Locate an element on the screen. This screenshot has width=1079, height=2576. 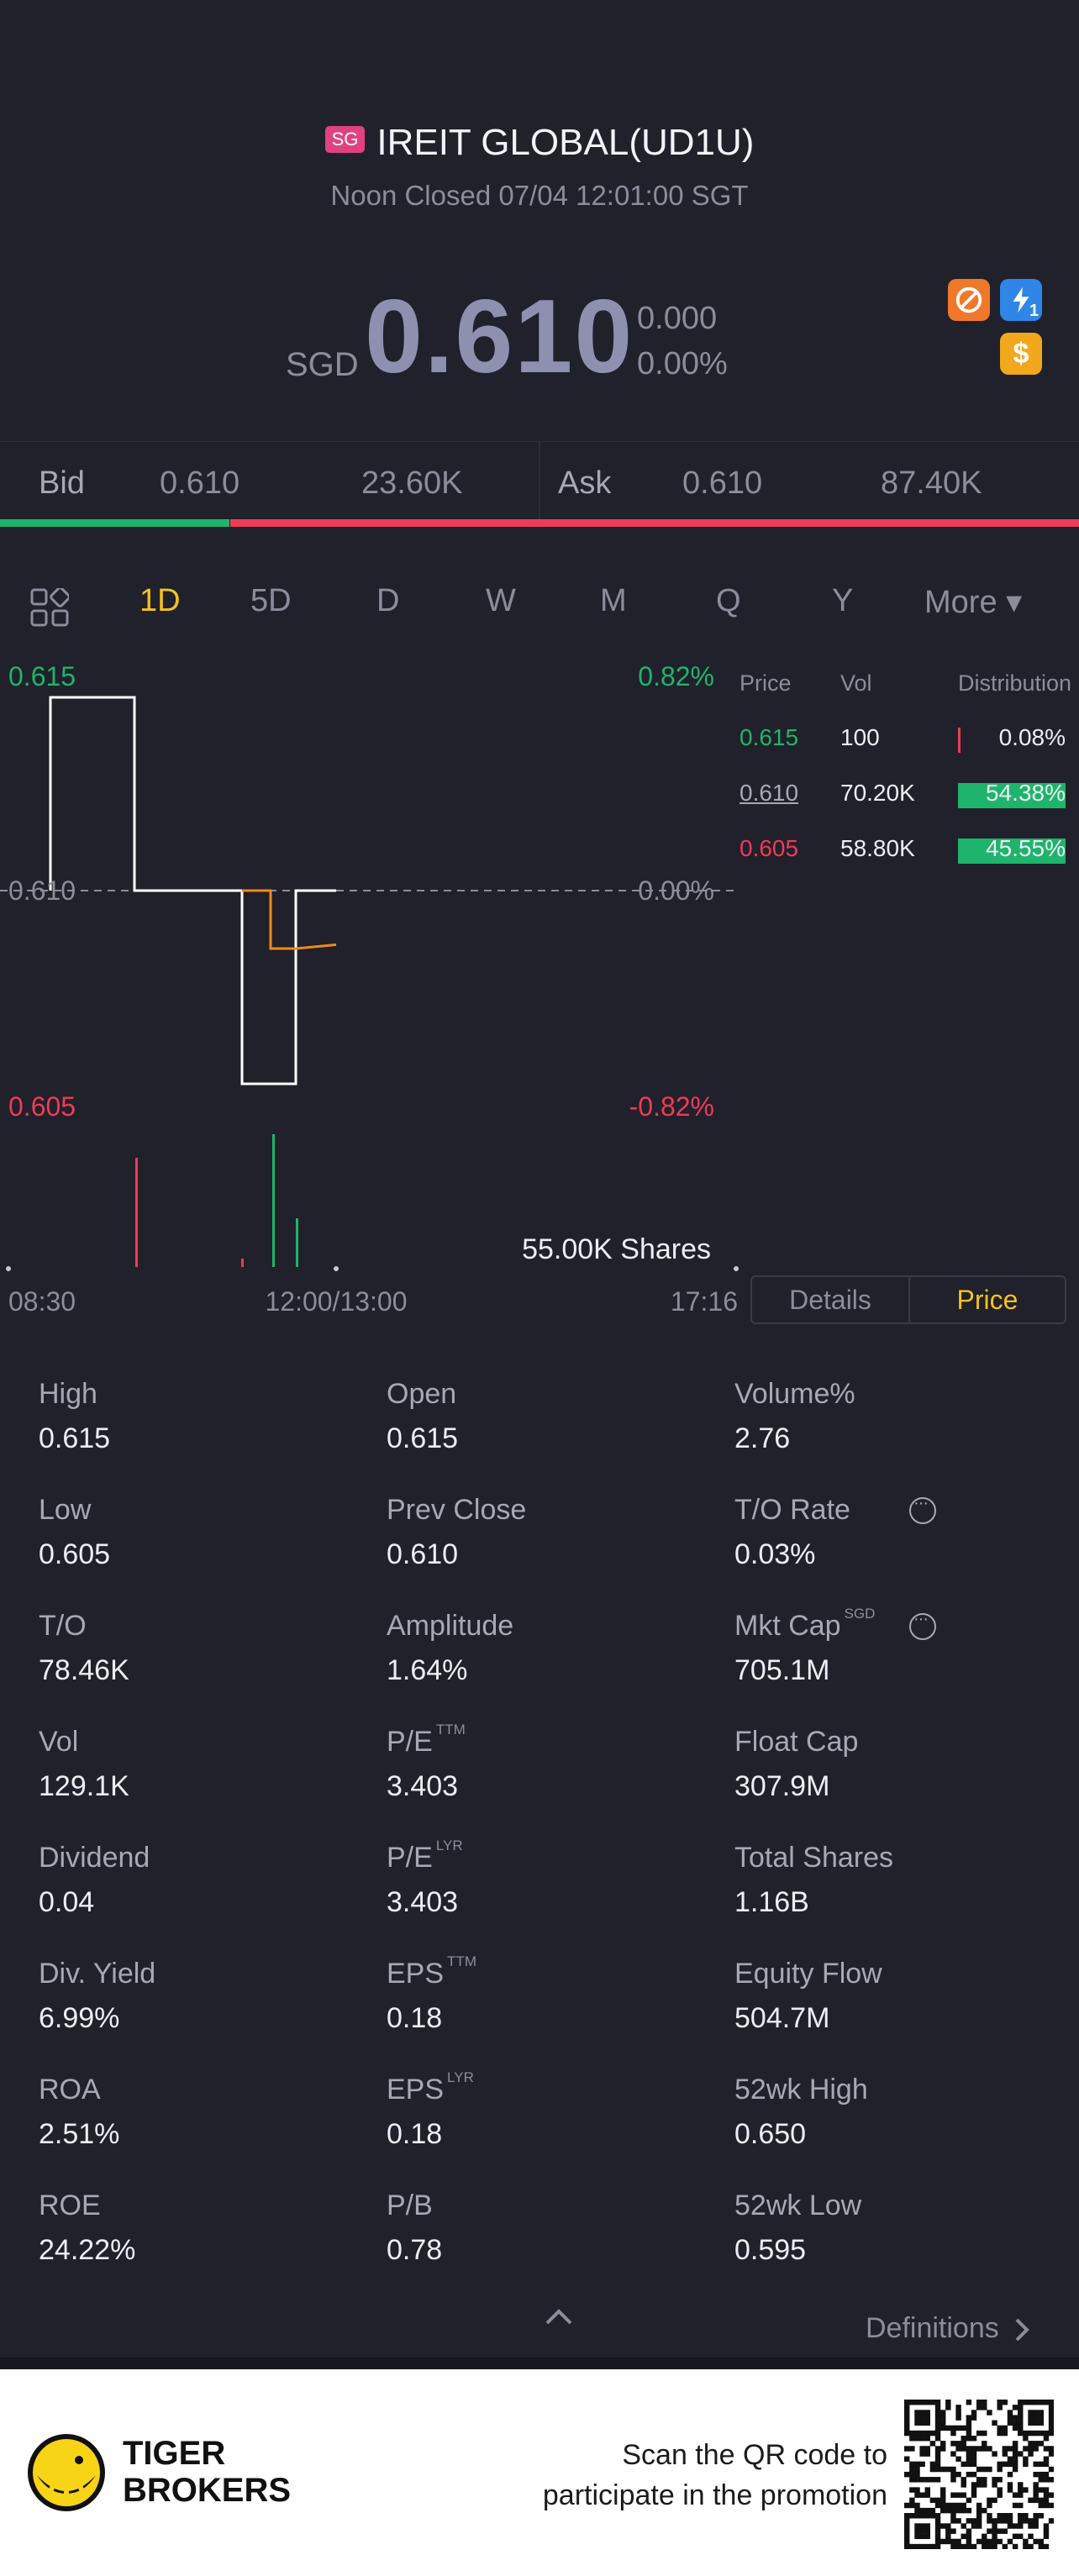
stat-cell: Low 0.605 is located at coordinates (198, 1532).